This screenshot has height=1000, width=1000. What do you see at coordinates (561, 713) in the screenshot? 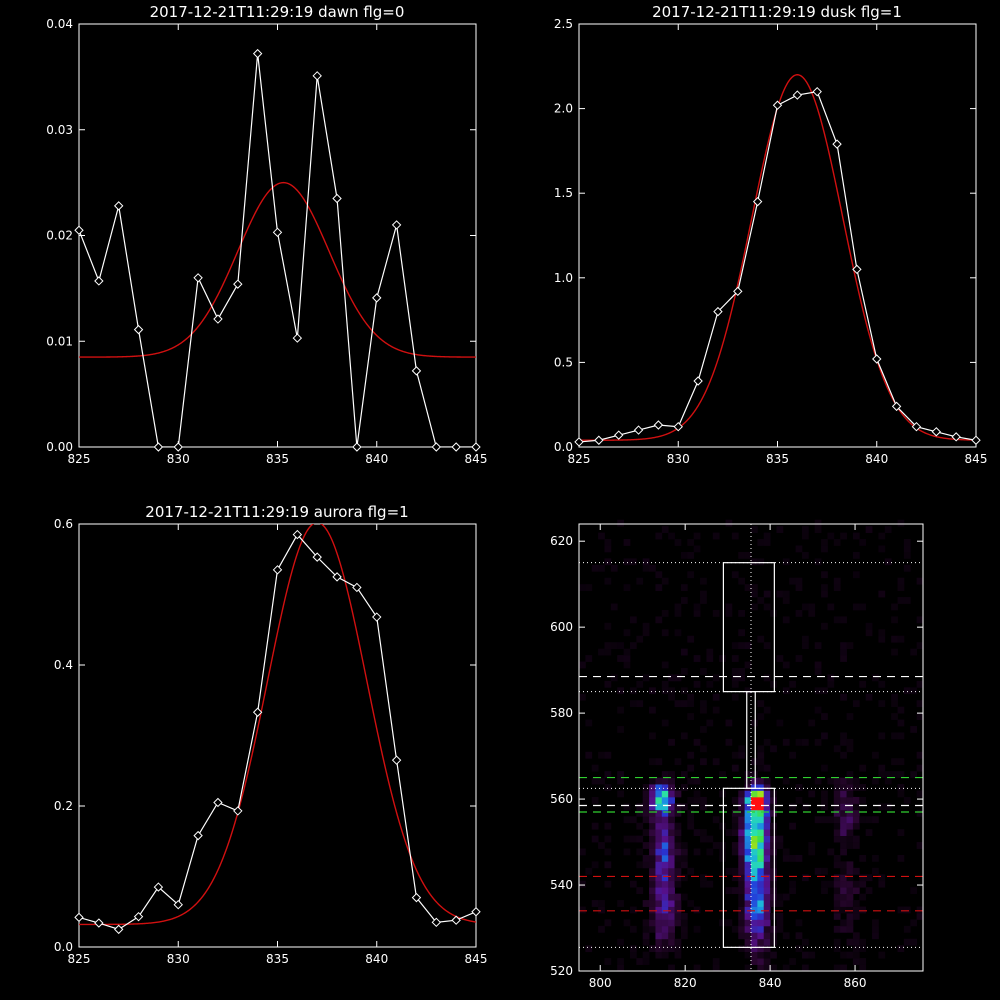
I see `spectrogram-y-tick-label: 580` at bounding box center [561, 713].